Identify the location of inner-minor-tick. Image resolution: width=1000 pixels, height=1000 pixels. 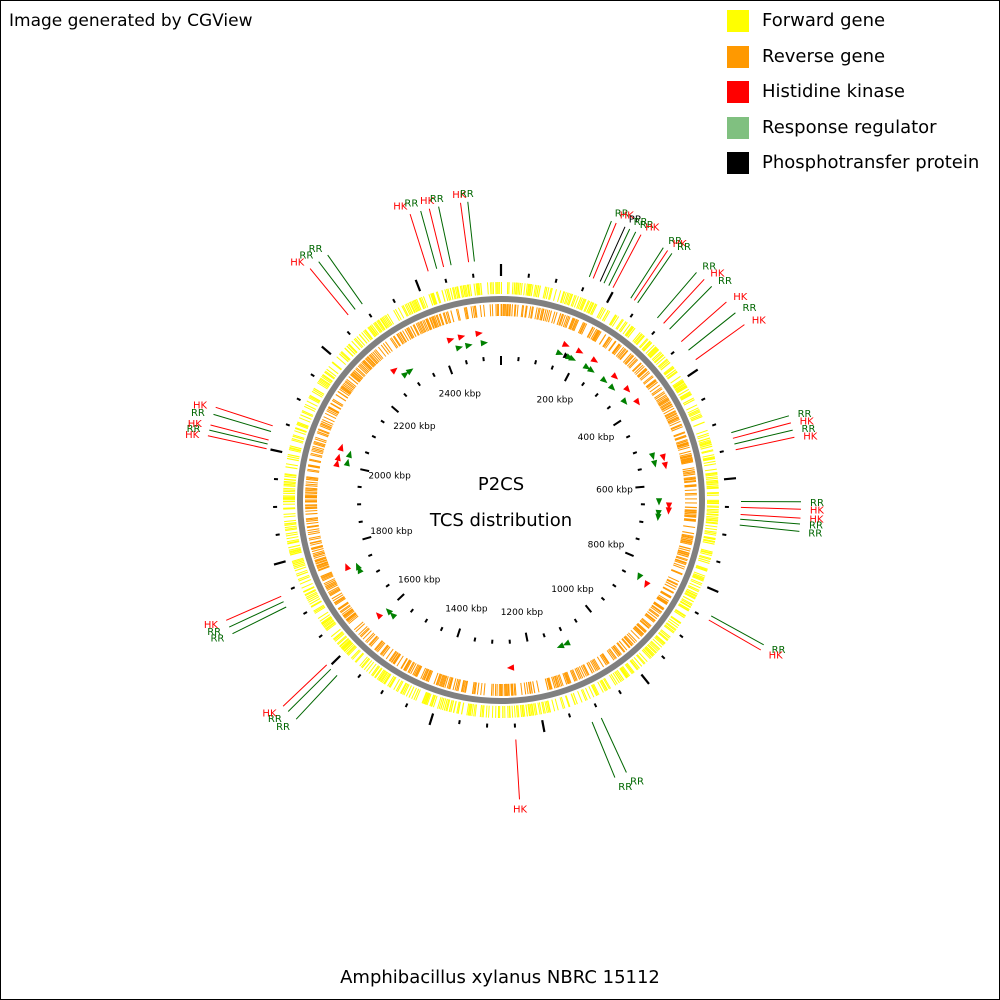
(466, 362).